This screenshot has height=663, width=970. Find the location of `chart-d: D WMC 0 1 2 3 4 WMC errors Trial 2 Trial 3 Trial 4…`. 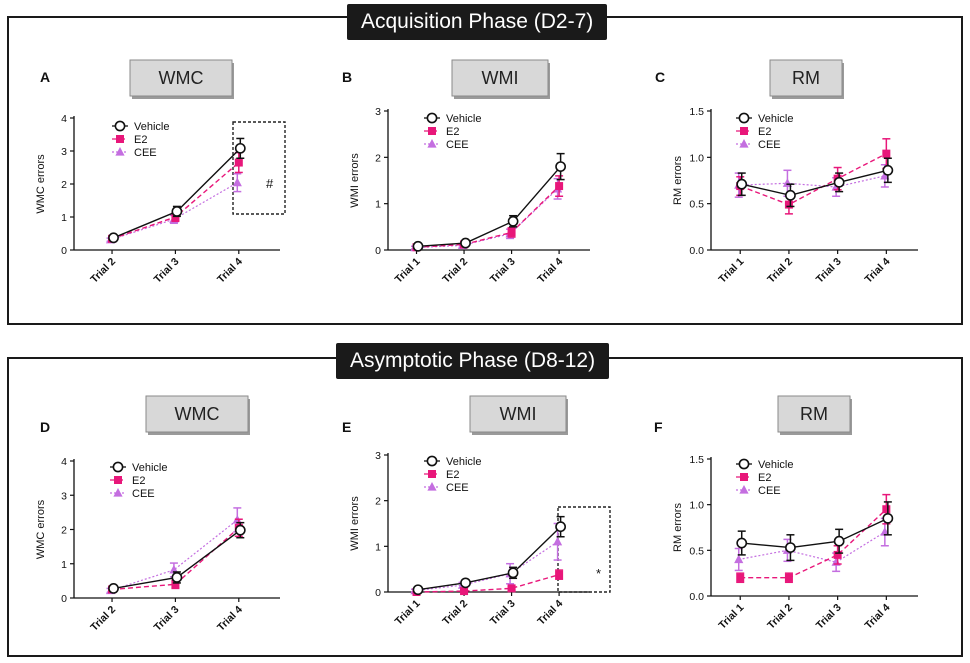

chart-d: D WMC 0 1 2 3 4 WMC errors Trial 2 Trial 3 Trial 4… is located at coordinates (157, 514).